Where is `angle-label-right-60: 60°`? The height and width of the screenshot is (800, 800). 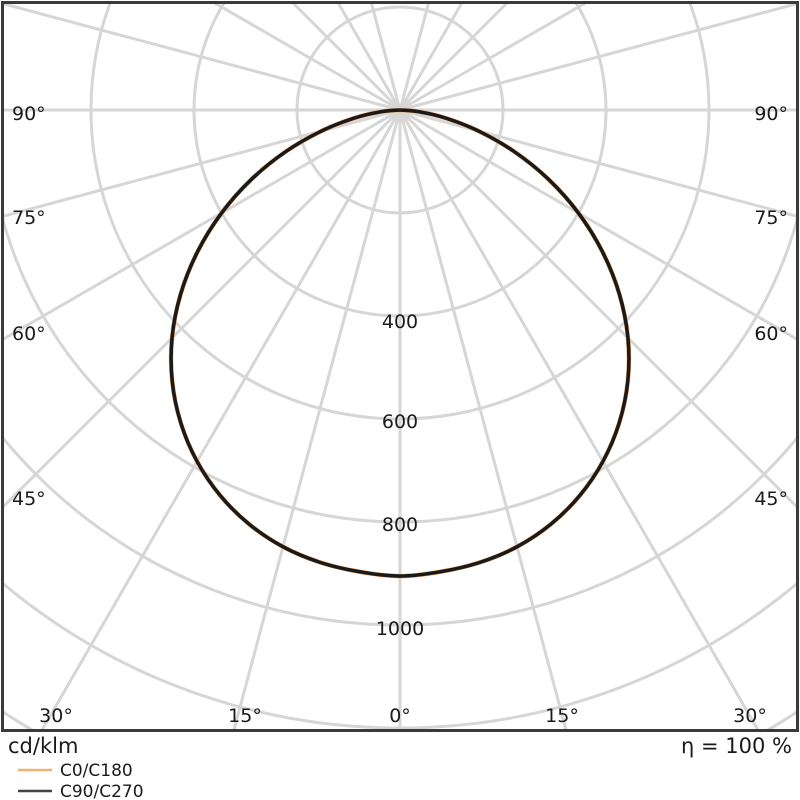 angle-label-right-60: 60° is located at coordinates (771, 334).